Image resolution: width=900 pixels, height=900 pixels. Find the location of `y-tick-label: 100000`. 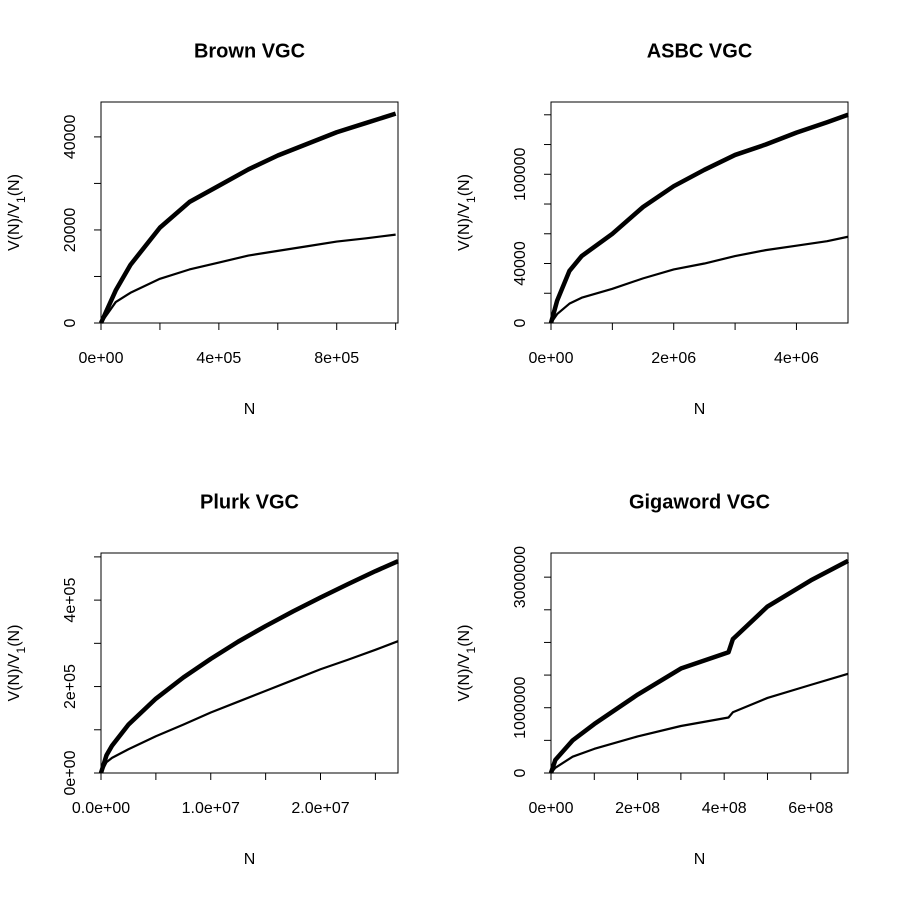

y-tick-label: 100000 is located at coordinates (520, 173).